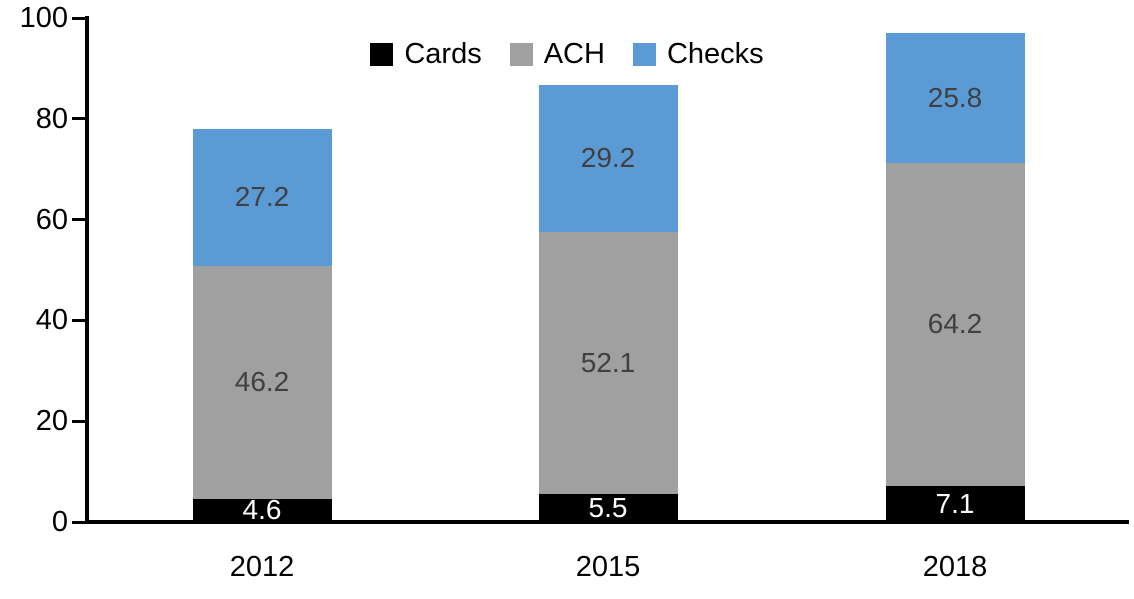  I want to click on bar-segment-checks-2012: 27.2, so click(262, 197).